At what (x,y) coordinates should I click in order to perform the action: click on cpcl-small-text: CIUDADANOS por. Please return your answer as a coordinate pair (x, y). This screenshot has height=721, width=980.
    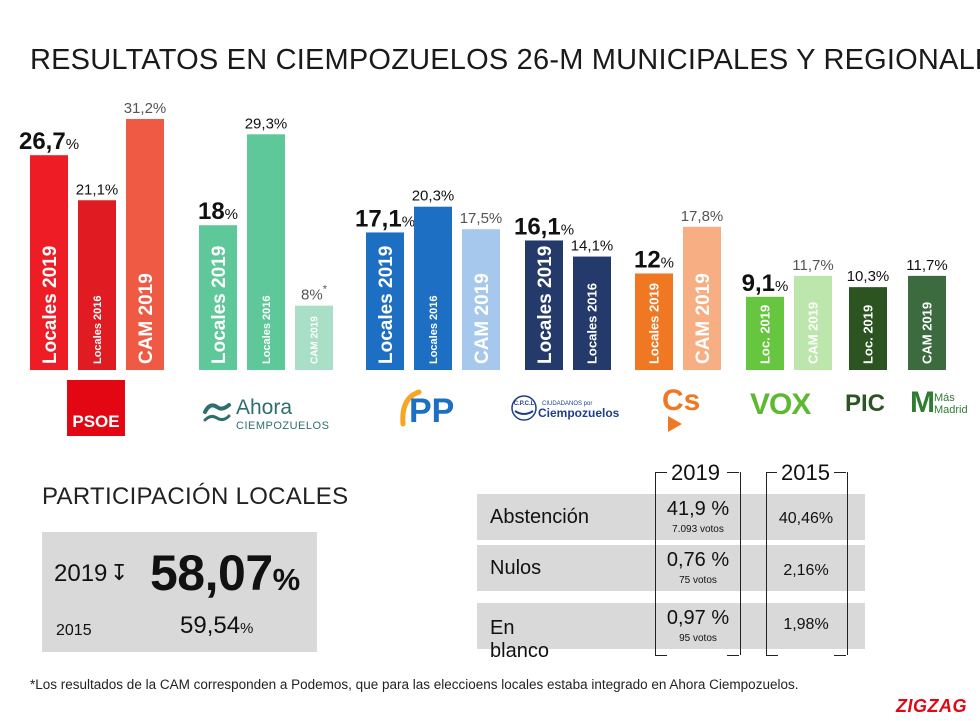
    Looking at the image, I should click on (567, 404).